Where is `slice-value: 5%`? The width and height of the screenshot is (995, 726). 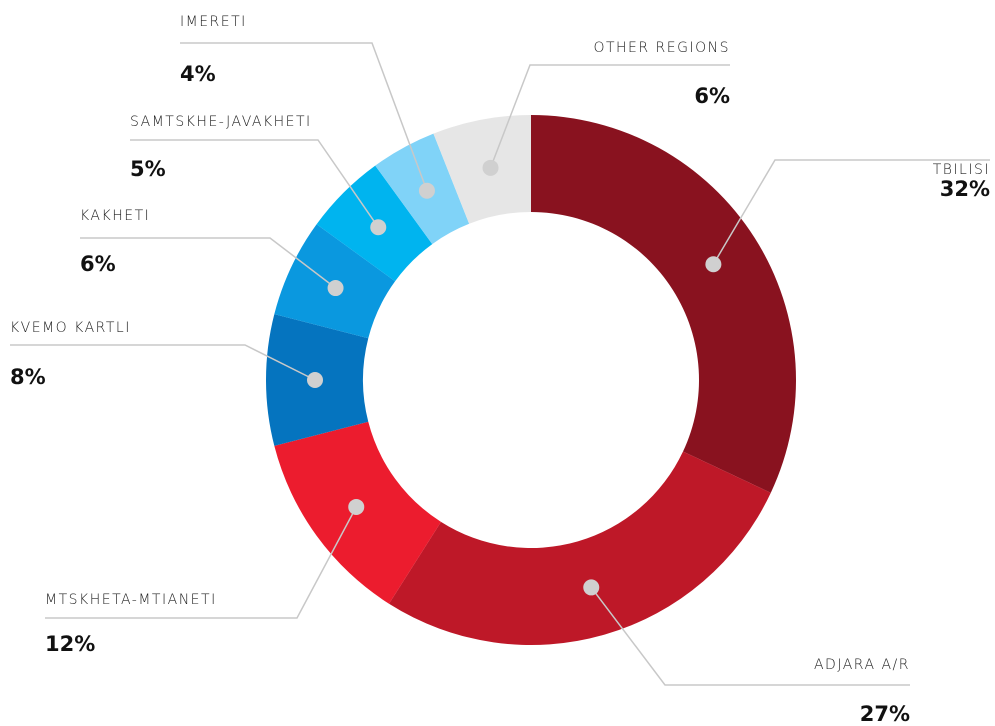
slice-value: 5% is located at coordinates (148, 169).